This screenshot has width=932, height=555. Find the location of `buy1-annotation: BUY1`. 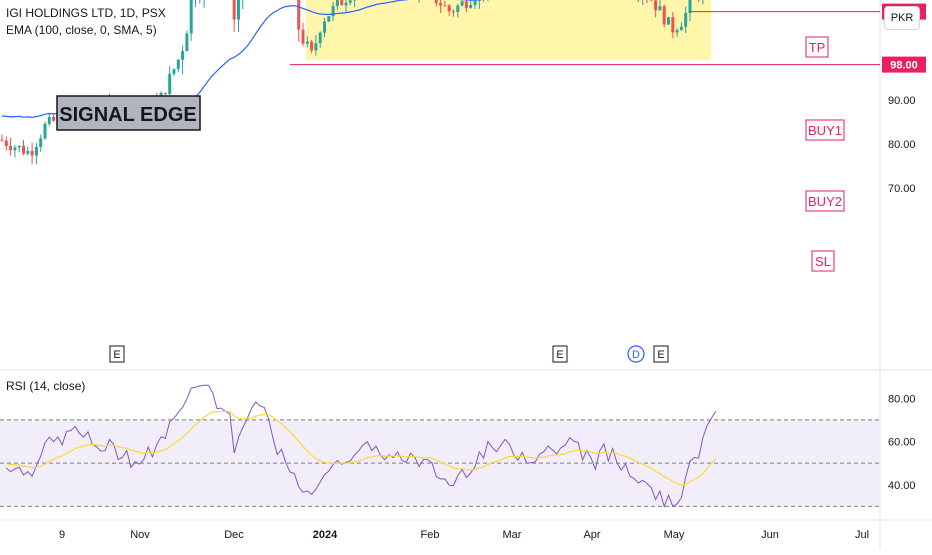

buy1-annotation: BUY1 is located at coordinates (825, 130).